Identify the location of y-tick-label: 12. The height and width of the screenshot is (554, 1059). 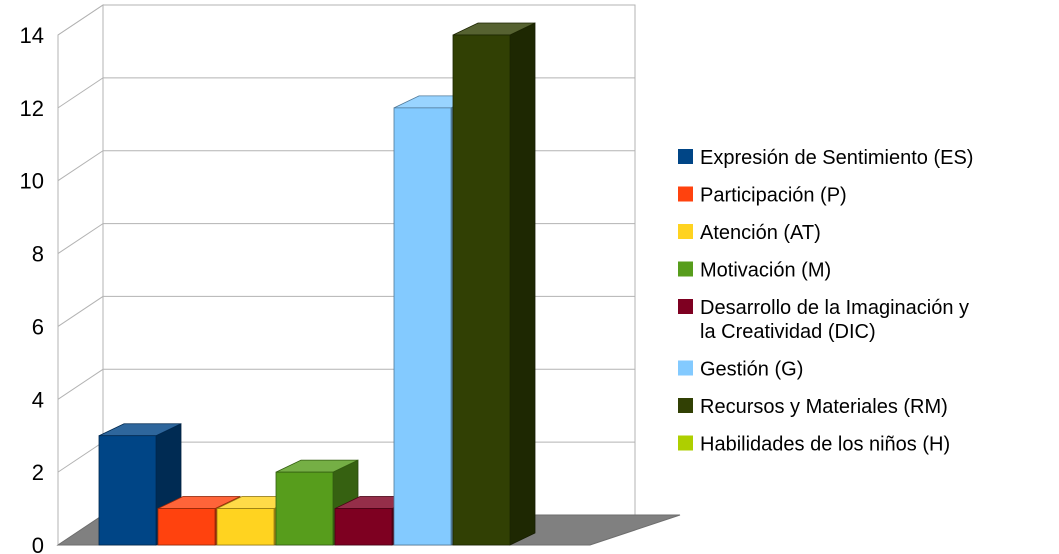
(32, 108).